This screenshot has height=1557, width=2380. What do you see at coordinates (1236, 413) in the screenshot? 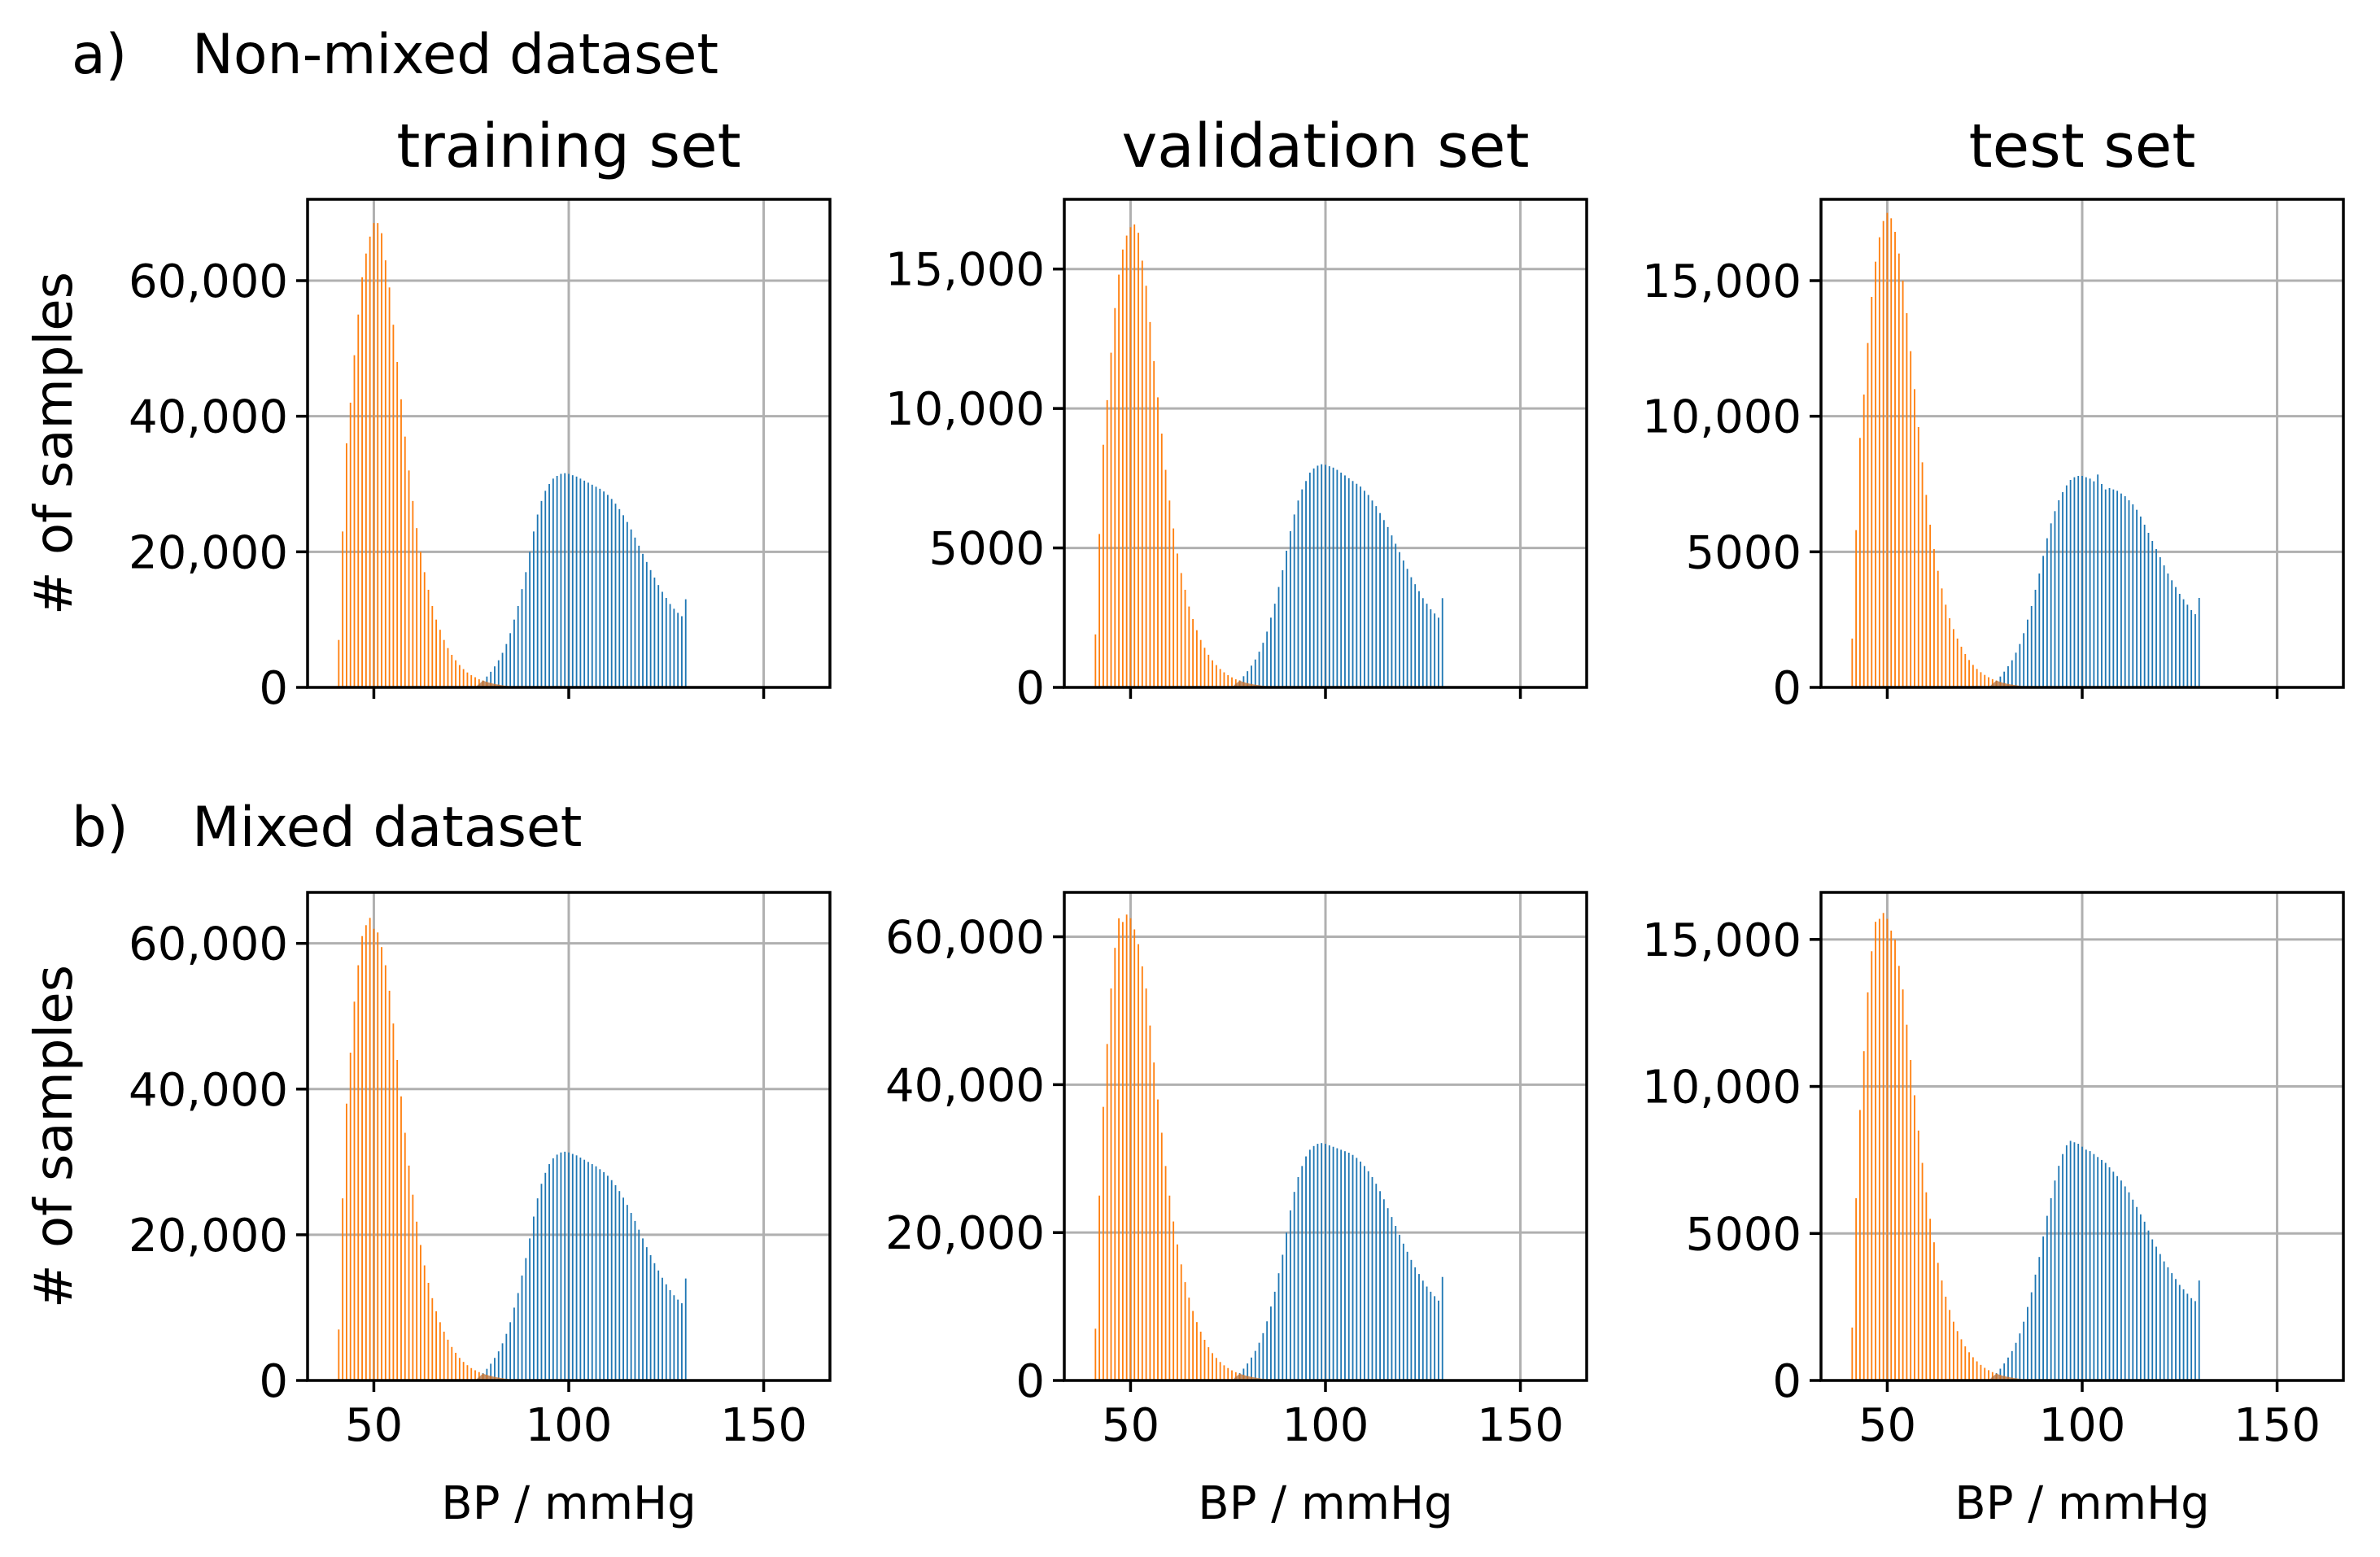
I see `chart-a2: 0 5000 10,000 15,000 validation set` at bounding box center [1236, 413].